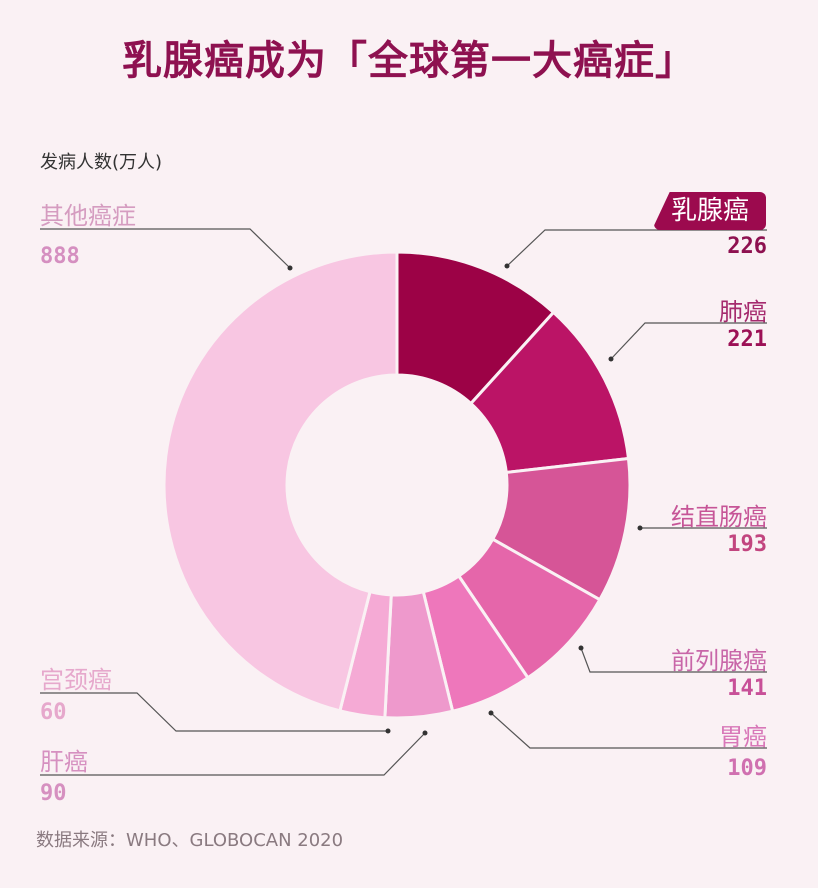  What do you see at coordinates (743, 737) in the screenshot?
I see `label-stomach: 胃癌` at bounding box center [743, 737].